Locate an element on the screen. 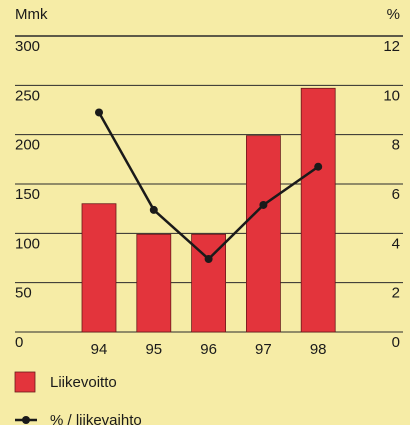 The height and width of the screenshot is (425, 410). y-tick-label: 100 is located at coordinates (27, 243).